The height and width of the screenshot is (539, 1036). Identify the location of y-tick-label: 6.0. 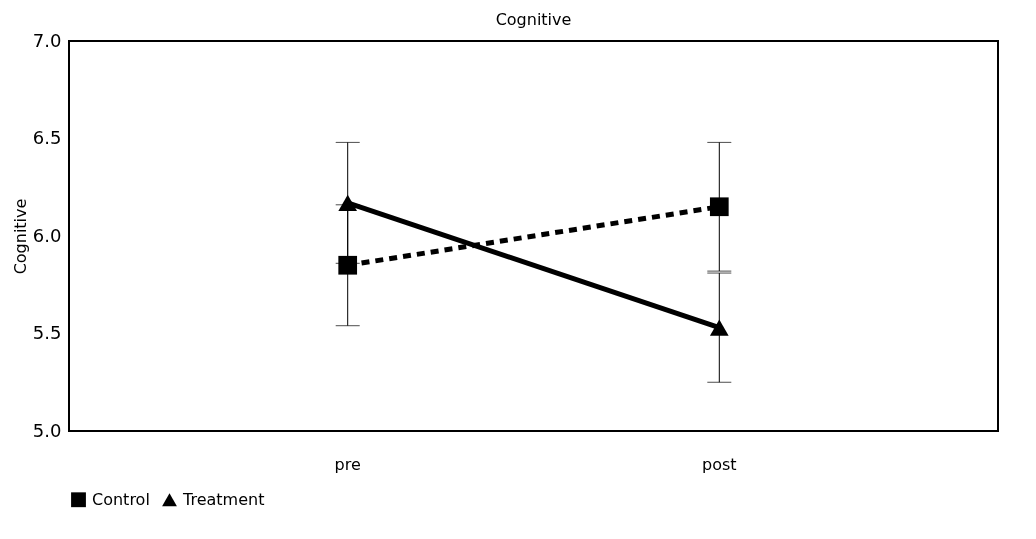
(47, 235).